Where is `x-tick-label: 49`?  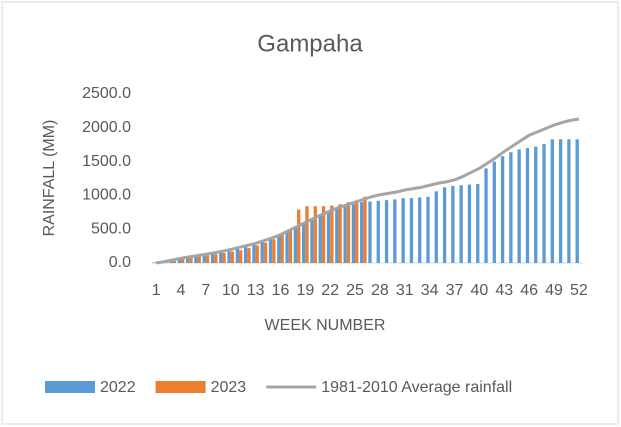 x-tick-label: 49 is located at coordinates (554, 290).